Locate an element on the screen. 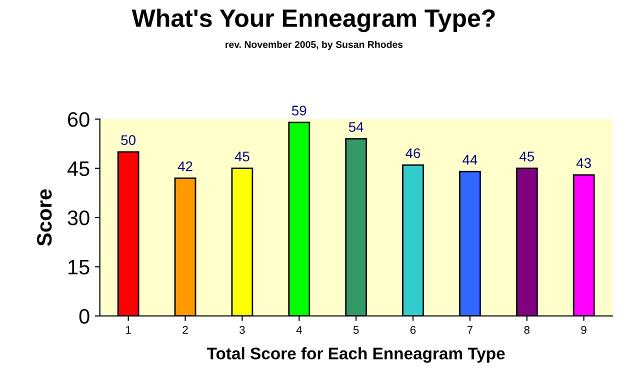 The width and height of the screenshot is (628, 383). x-tick-label: 7 is located at coordinates (469, 330).